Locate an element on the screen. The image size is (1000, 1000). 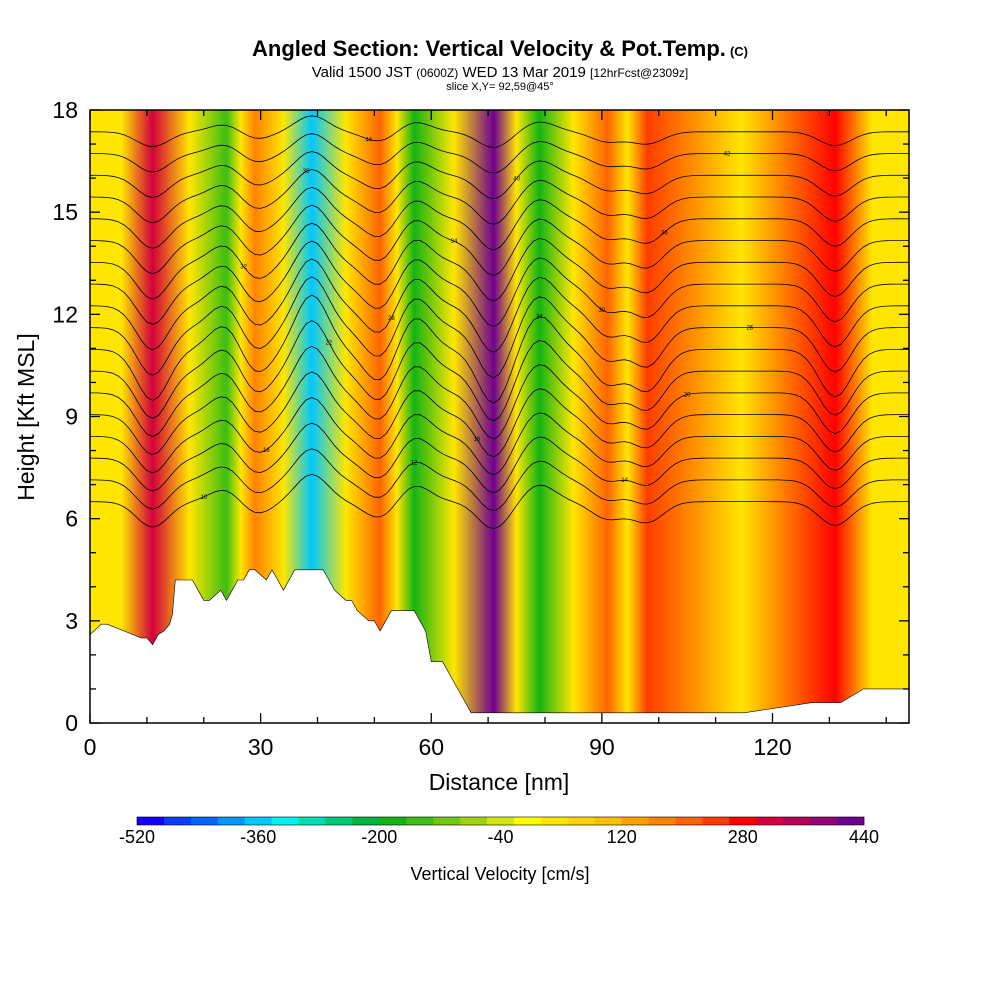
y-tick-label: 3 is located at coordinates (71, 621).